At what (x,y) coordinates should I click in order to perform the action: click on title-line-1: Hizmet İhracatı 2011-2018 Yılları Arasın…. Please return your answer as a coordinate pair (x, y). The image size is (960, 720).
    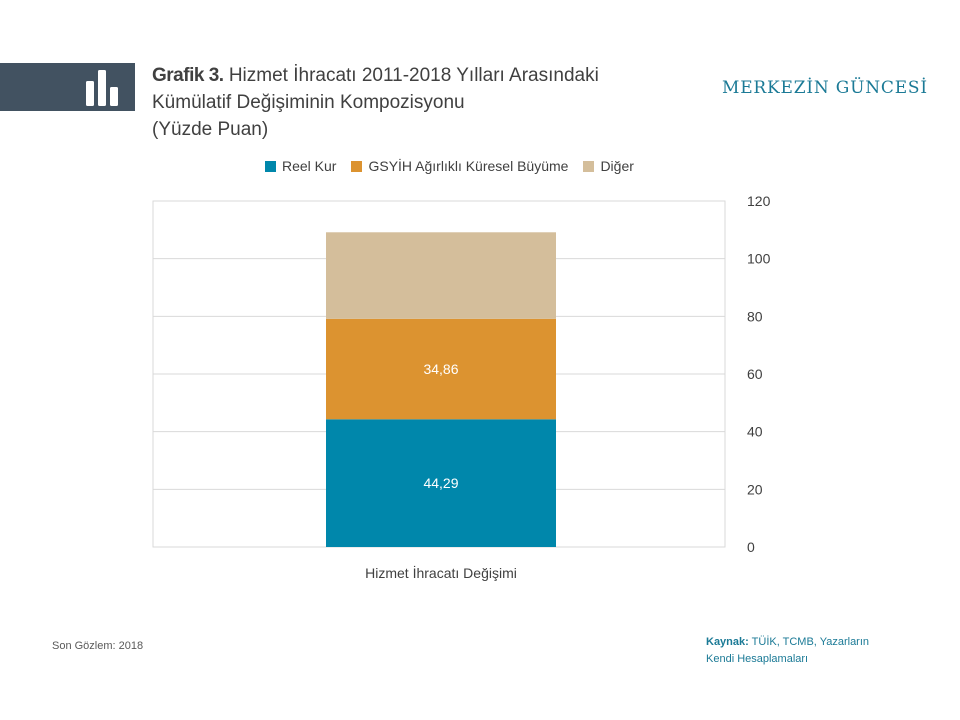
    Looking at the image, I should click on (413, 75).